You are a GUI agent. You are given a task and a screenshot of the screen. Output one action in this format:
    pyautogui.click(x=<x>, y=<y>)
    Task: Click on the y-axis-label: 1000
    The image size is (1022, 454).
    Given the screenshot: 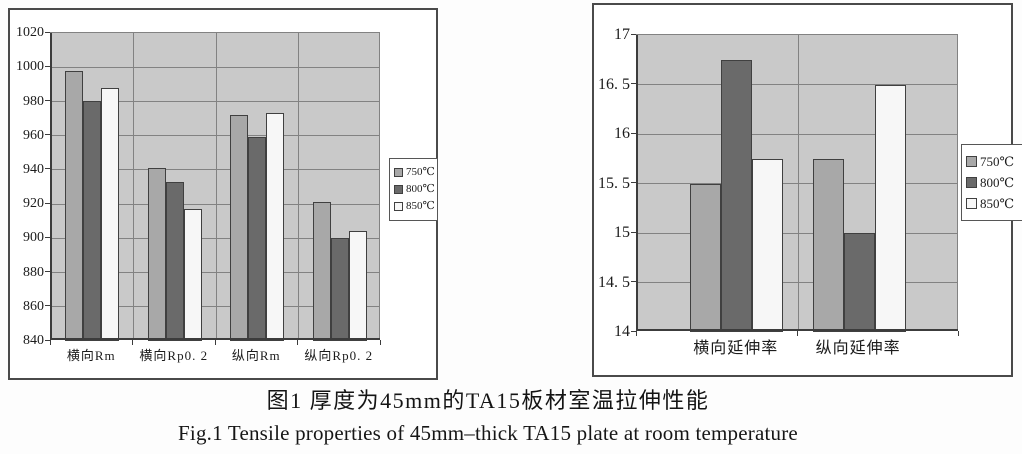 What is the action you would take?
    pyautogui.click(x=30, y=67)
    